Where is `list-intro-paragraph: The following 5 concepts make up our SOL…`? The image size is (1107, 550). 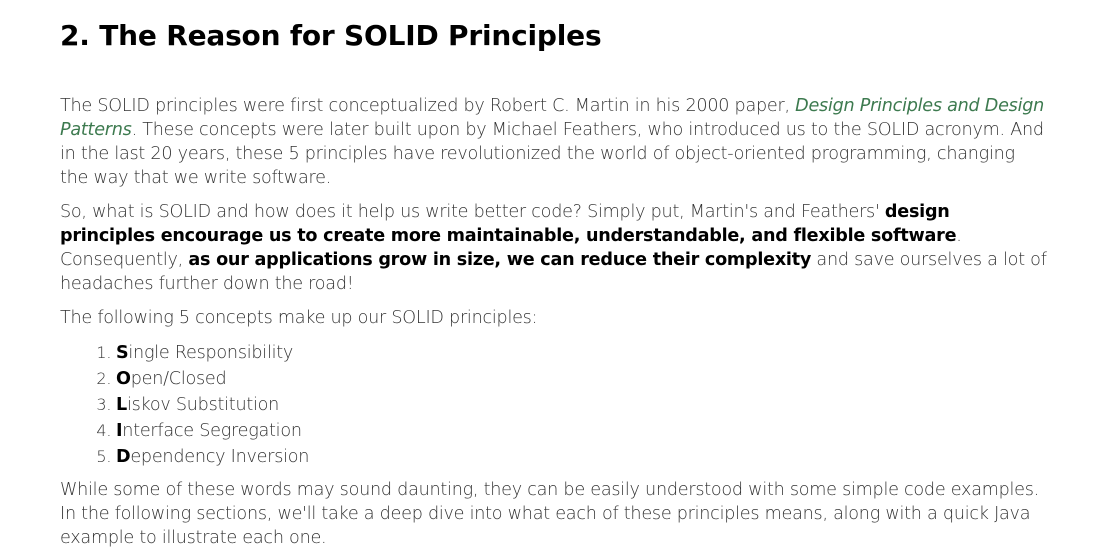 list-intro-paragraph: The following 5 concepts make up our SOL… is located at coordinates (299, 318).